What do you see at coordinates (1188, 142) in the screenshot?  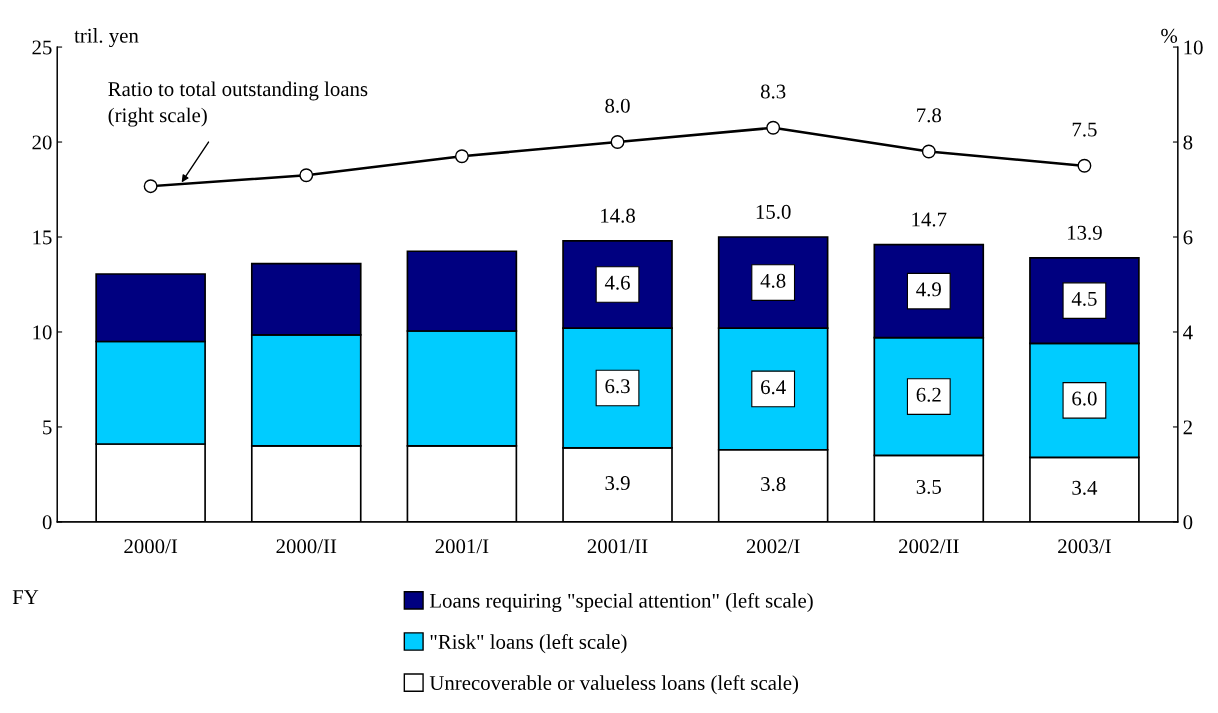 I see `y2-tick-label: 8` at bounding box center [1188, 142].